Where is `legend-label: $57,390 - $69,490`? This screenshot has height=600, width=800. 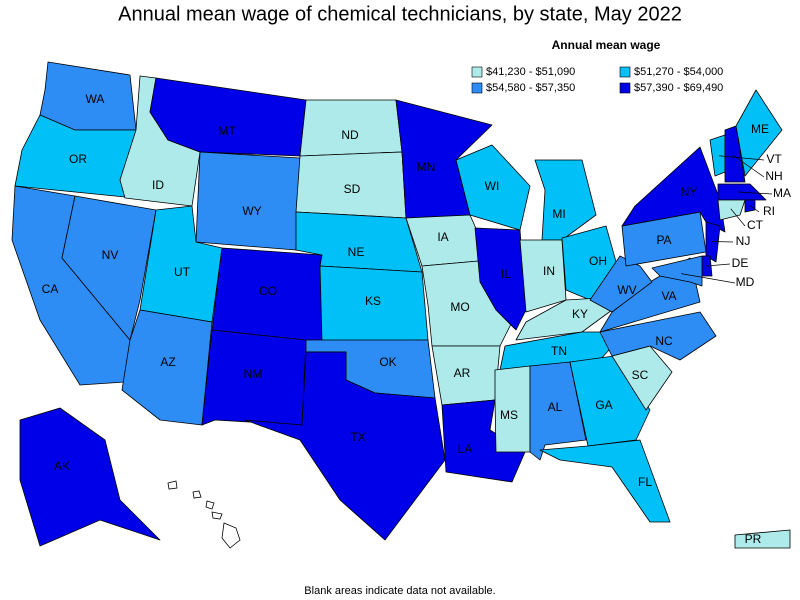 legend-label: $57,390 - $69,490 is located at coordinates (678, 88).